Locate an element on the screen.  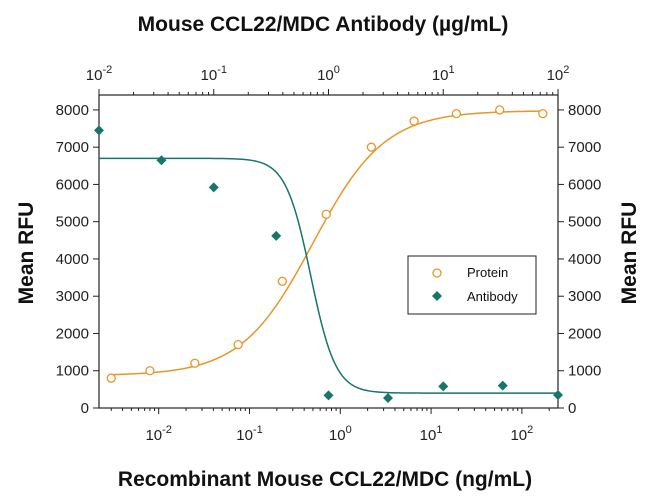
left-y-axis-title: Mean RFU is located at coordinates (26, 253).